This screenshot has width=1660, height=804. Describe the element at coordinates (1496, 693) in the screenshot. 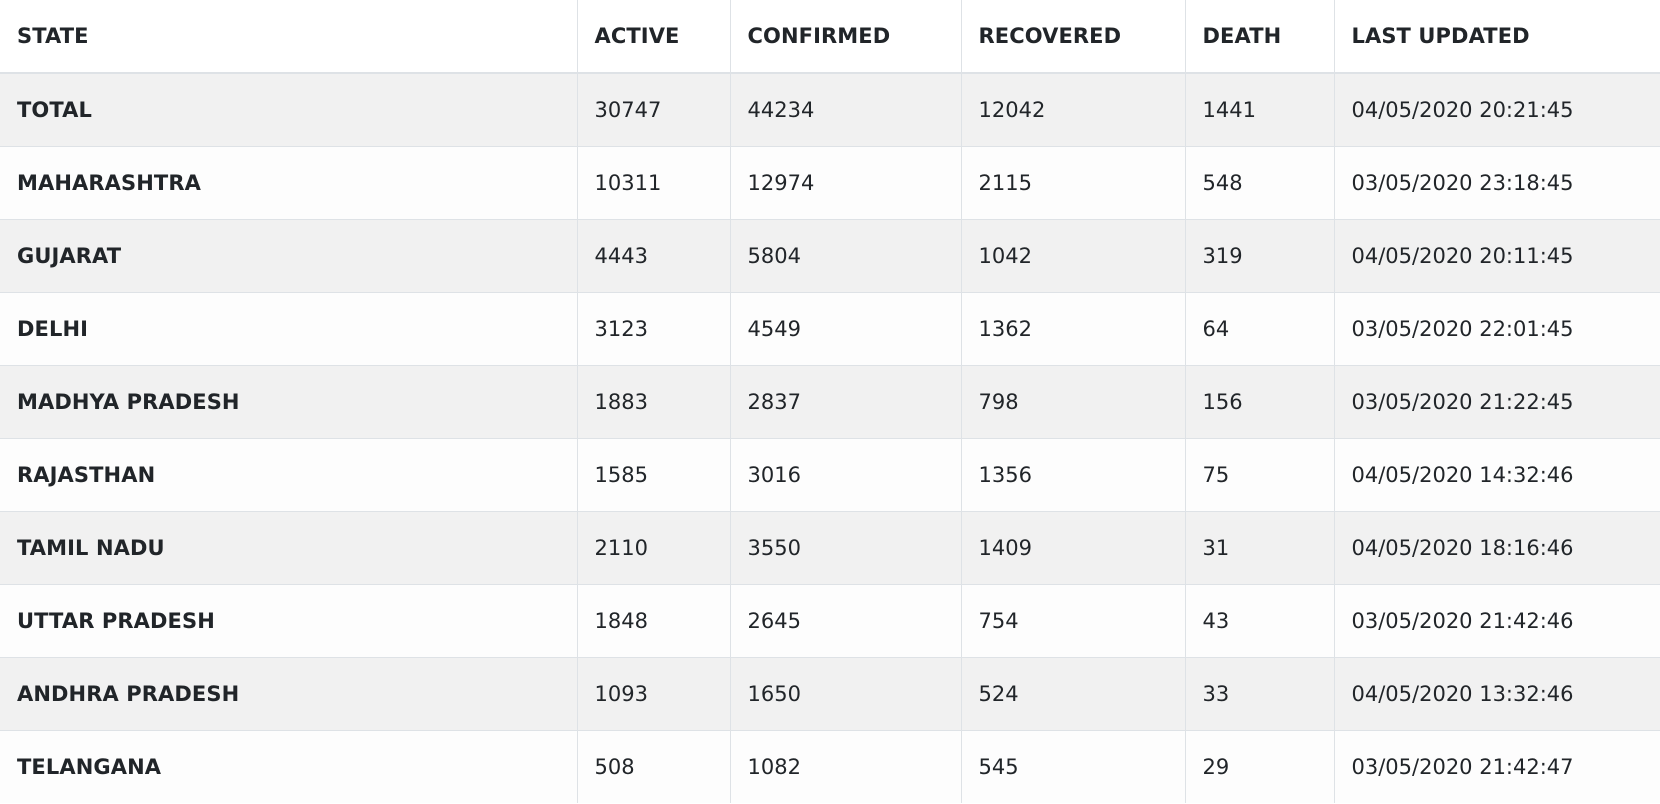

I see `last-updated-cell: 04/05/2020 13:32:46` at that location.